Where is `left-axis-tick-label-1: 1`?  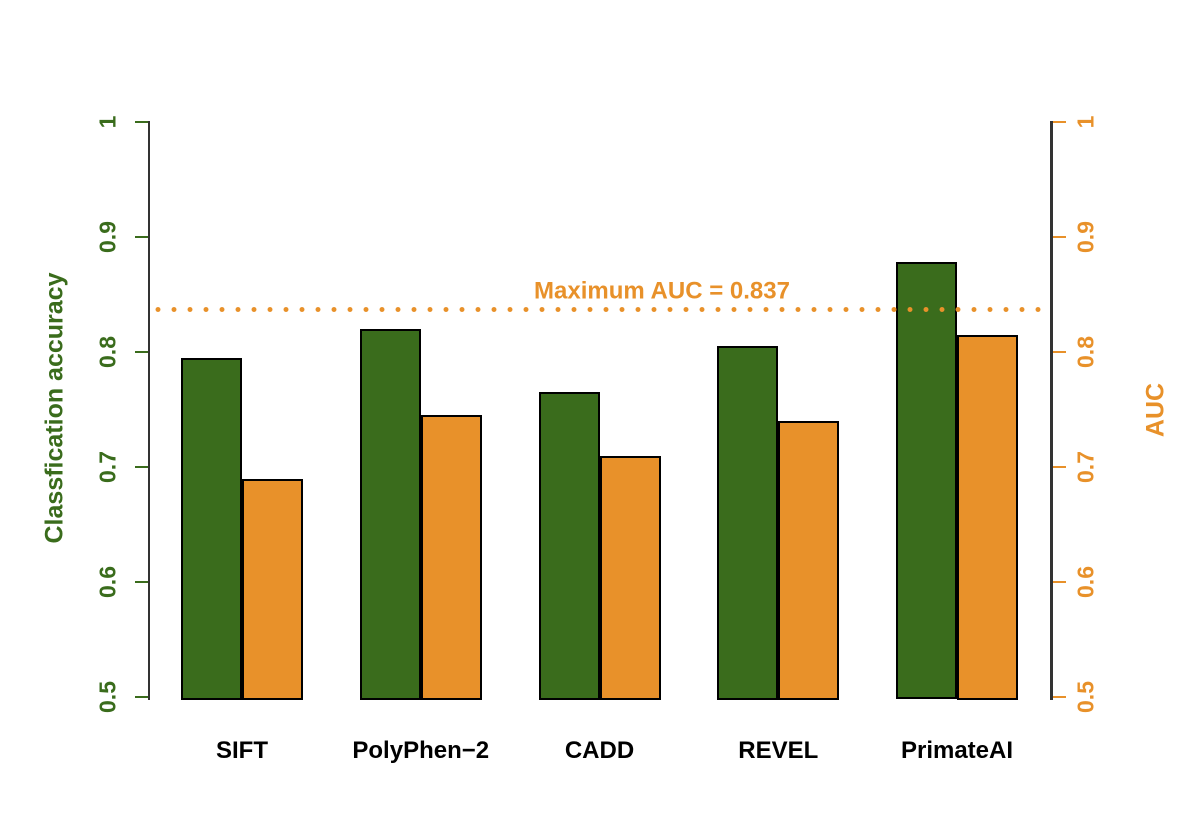
left-axis-tick-label-1: 1 is located at coordinates (107, 122).